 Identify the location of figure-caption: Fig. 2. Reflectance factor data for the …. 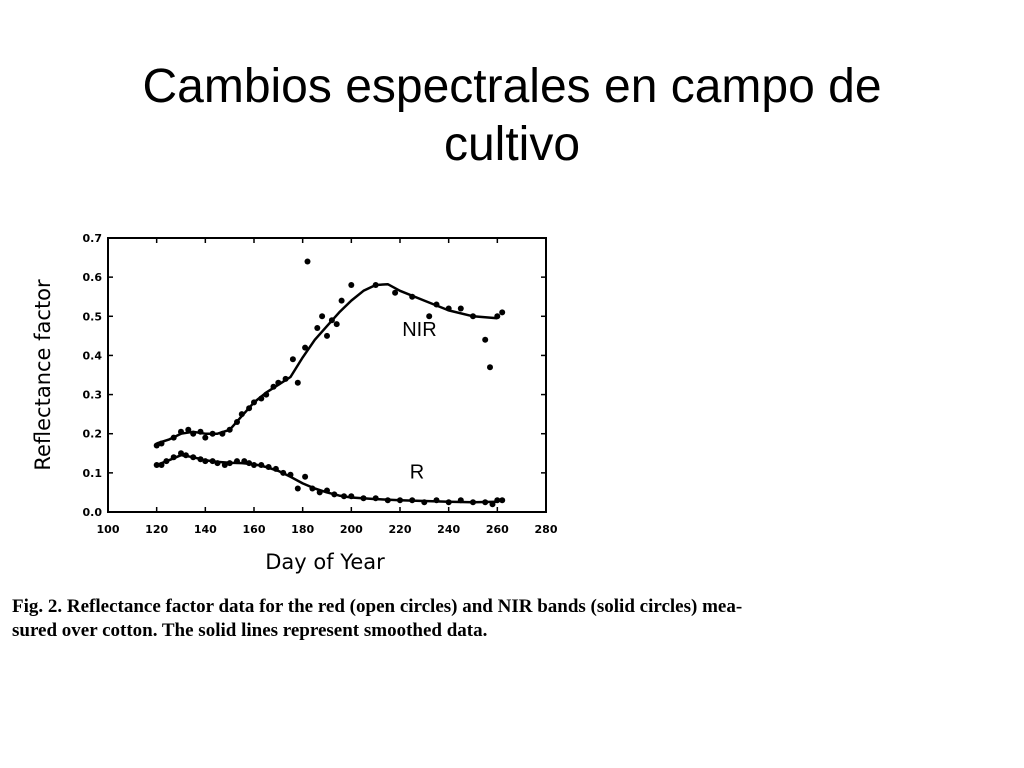
(512, 619).